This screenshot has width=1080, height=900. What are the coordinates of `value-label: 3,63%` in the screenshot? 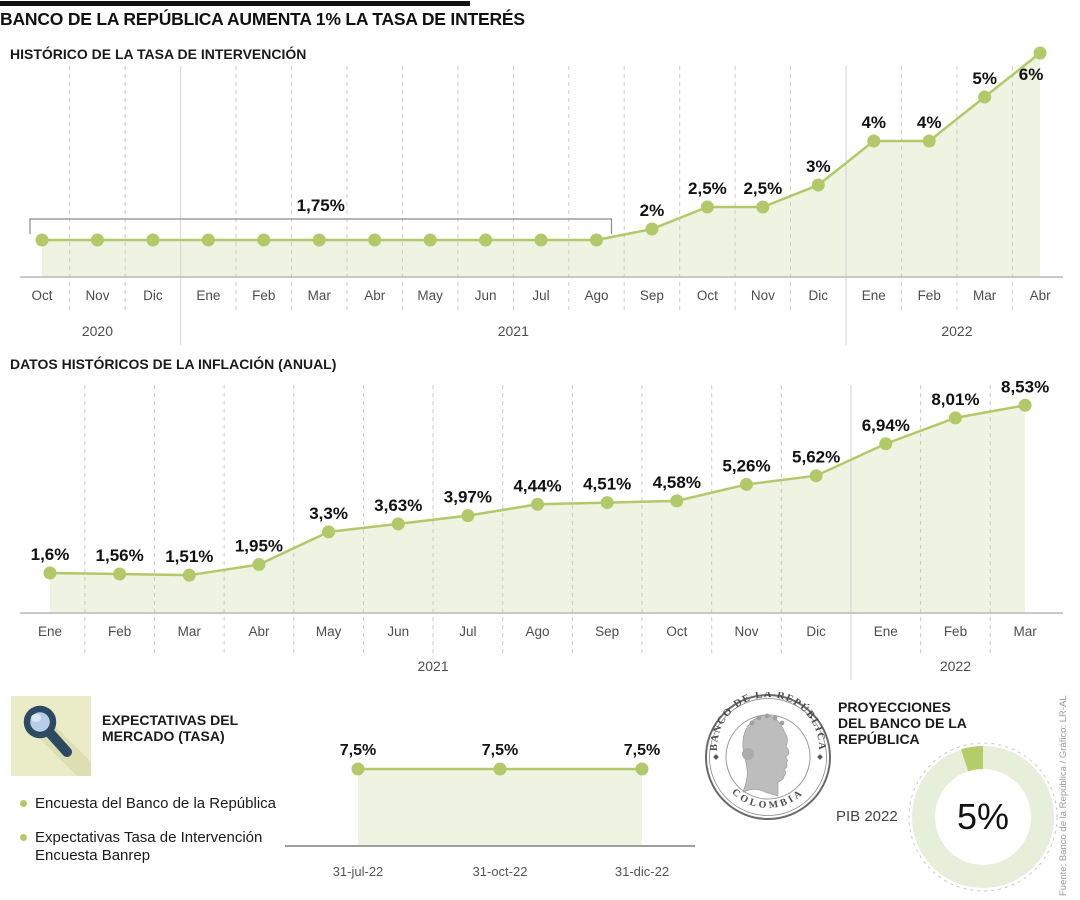 It's located at (398, 505).